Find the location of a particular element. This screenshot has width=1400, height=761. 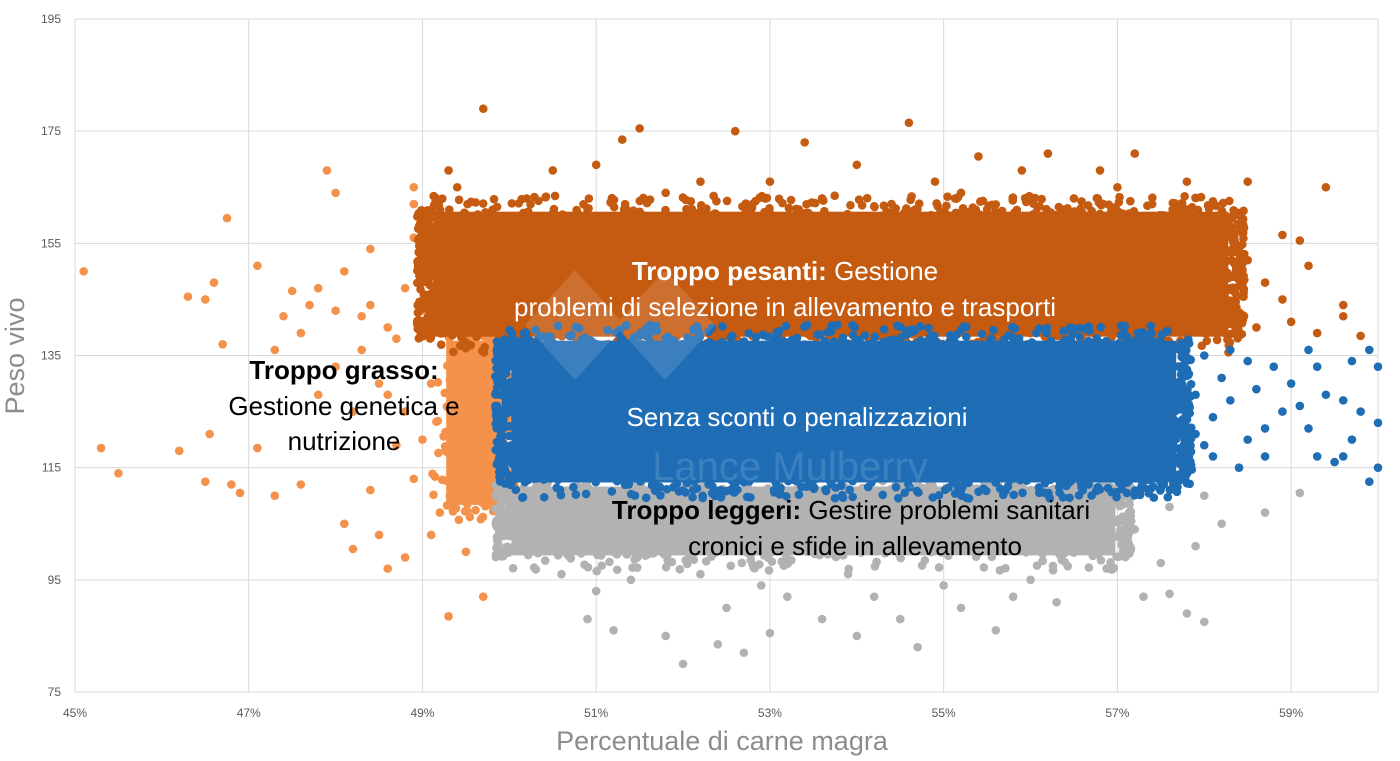

y-tick-label: 115 is located at coordinates (51, 468).